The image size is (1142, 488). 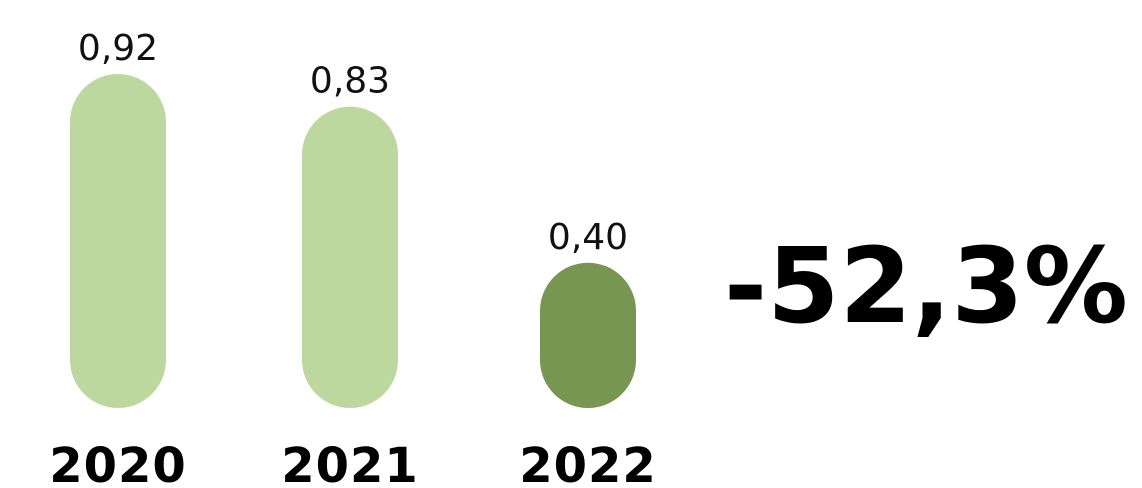 I want to click on bar-2022, so click(x=588, y=335).